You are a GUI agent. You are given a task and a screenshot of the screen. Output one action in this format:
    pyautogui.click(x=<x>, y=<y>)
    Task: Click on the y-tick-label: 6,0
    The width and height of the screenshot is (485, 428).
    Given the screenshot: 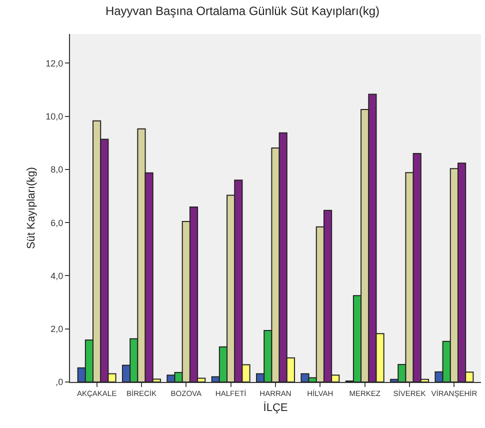 What is the action you would take?
    pyautogui.click(x=57, y=223)
    